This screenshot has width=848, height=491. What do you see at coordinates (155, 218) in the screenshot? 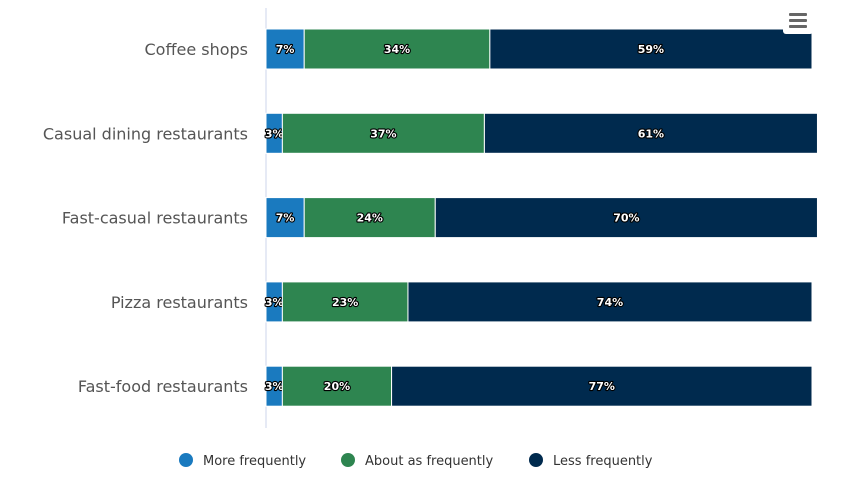
I see `category-label: Fast-casual restaurants` at bounding box center [155, 218].